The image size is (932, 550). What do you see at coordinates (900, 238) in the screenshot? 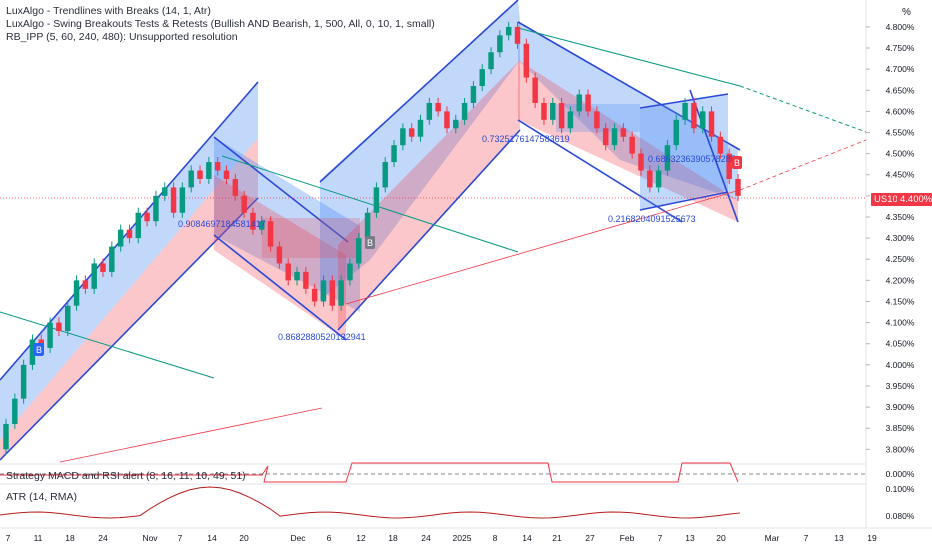
I see `price-axis-label: 4.300%` at bounding box center [900, 238].